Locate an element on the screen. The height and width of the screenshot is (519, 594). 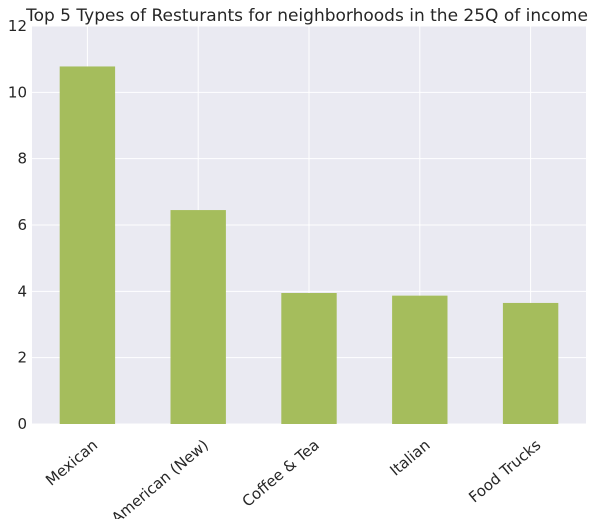
bar-food-trucks is located at coordinates (530, 363).